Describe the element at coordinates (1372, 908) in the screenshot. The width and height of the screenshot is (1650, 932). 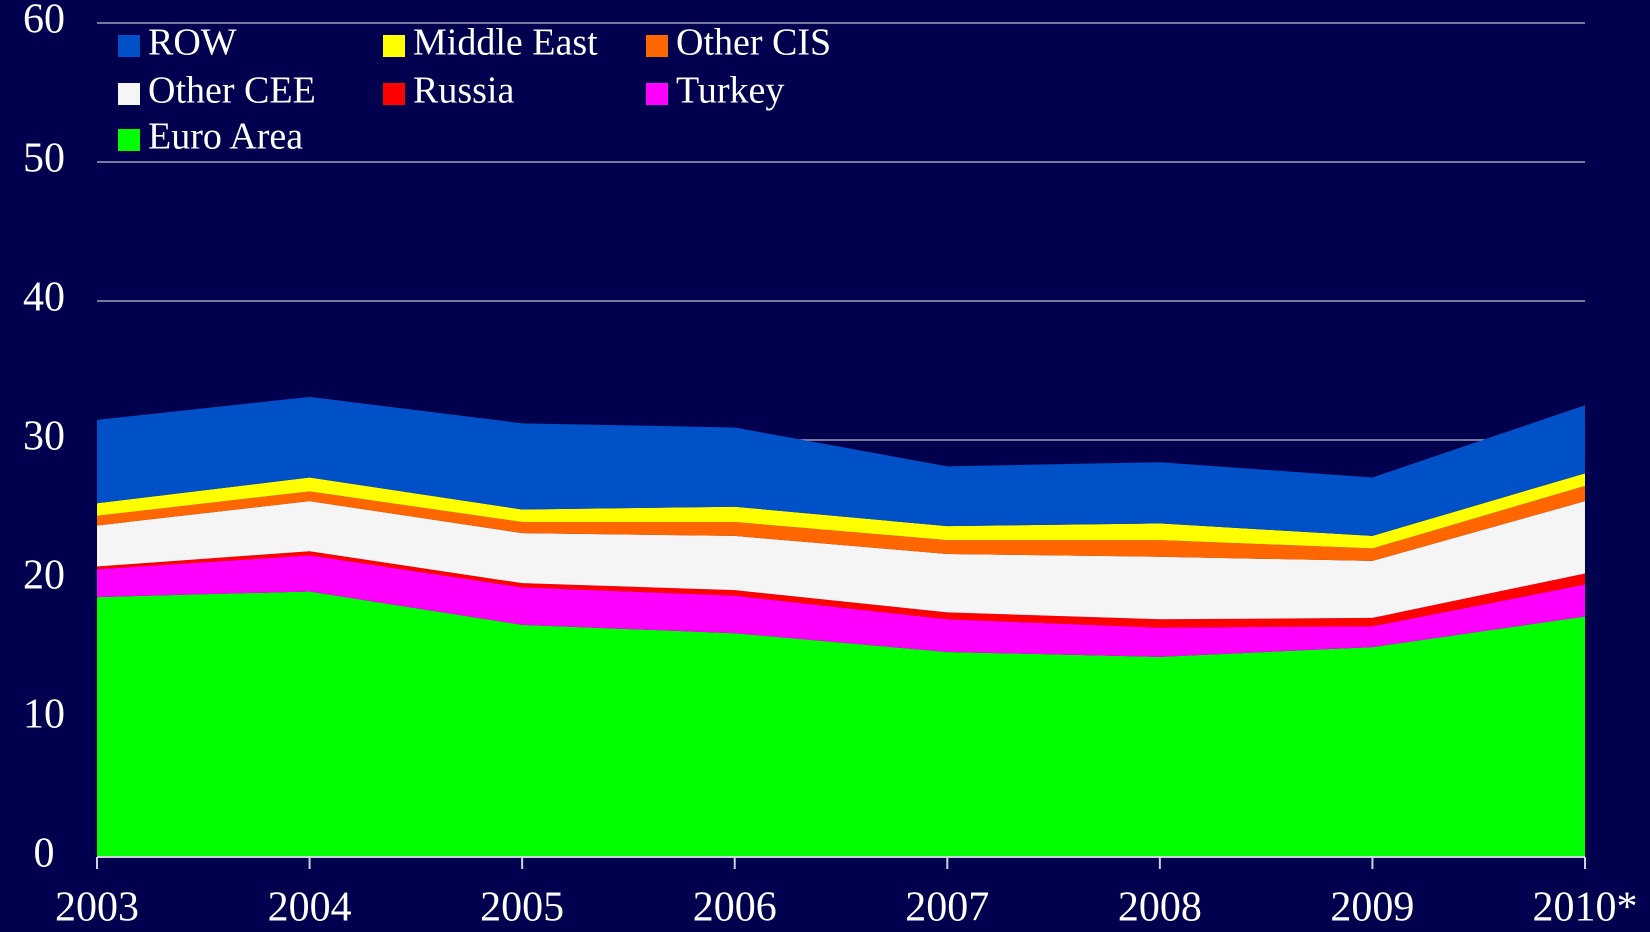
I see `x-tick-label: 2009` at that location.